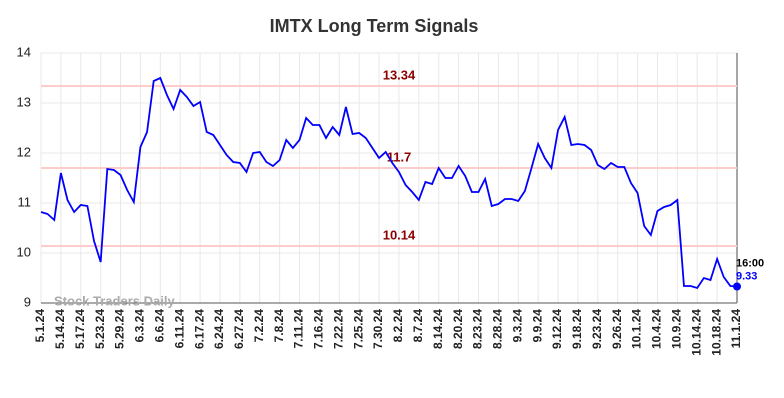 Image resolution: width=784 pixels, height=398 pixels. Describe the element at coordinates (114, 300) in the screenshot. I see `watermark: Stock Traders Daily` at that location.